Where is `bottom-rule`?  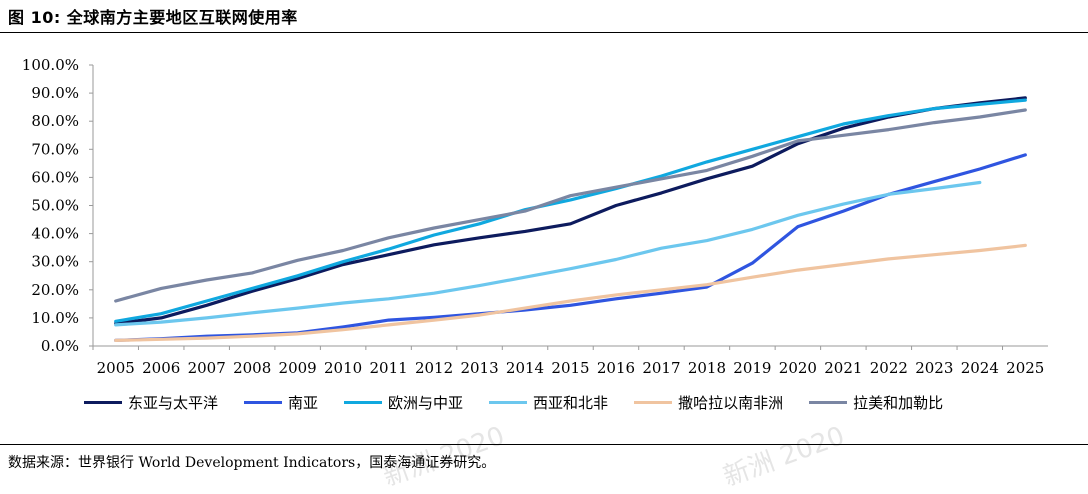
bottom-rule is located at coordinates (544, 444).